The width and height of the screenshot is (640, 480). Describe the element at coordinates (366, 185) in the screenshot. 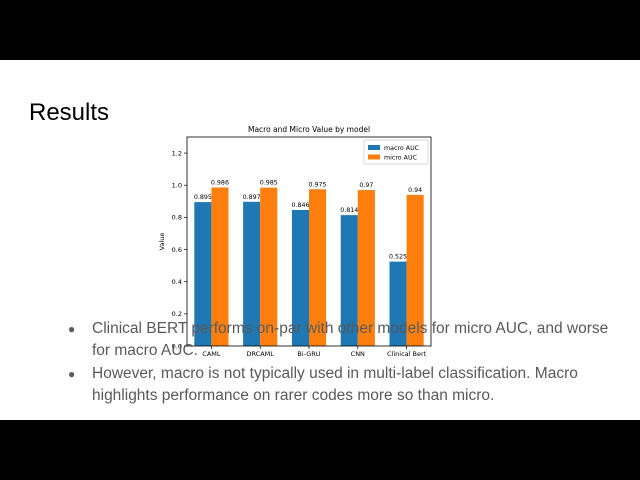

I see `data-label: 0.97` at that location.